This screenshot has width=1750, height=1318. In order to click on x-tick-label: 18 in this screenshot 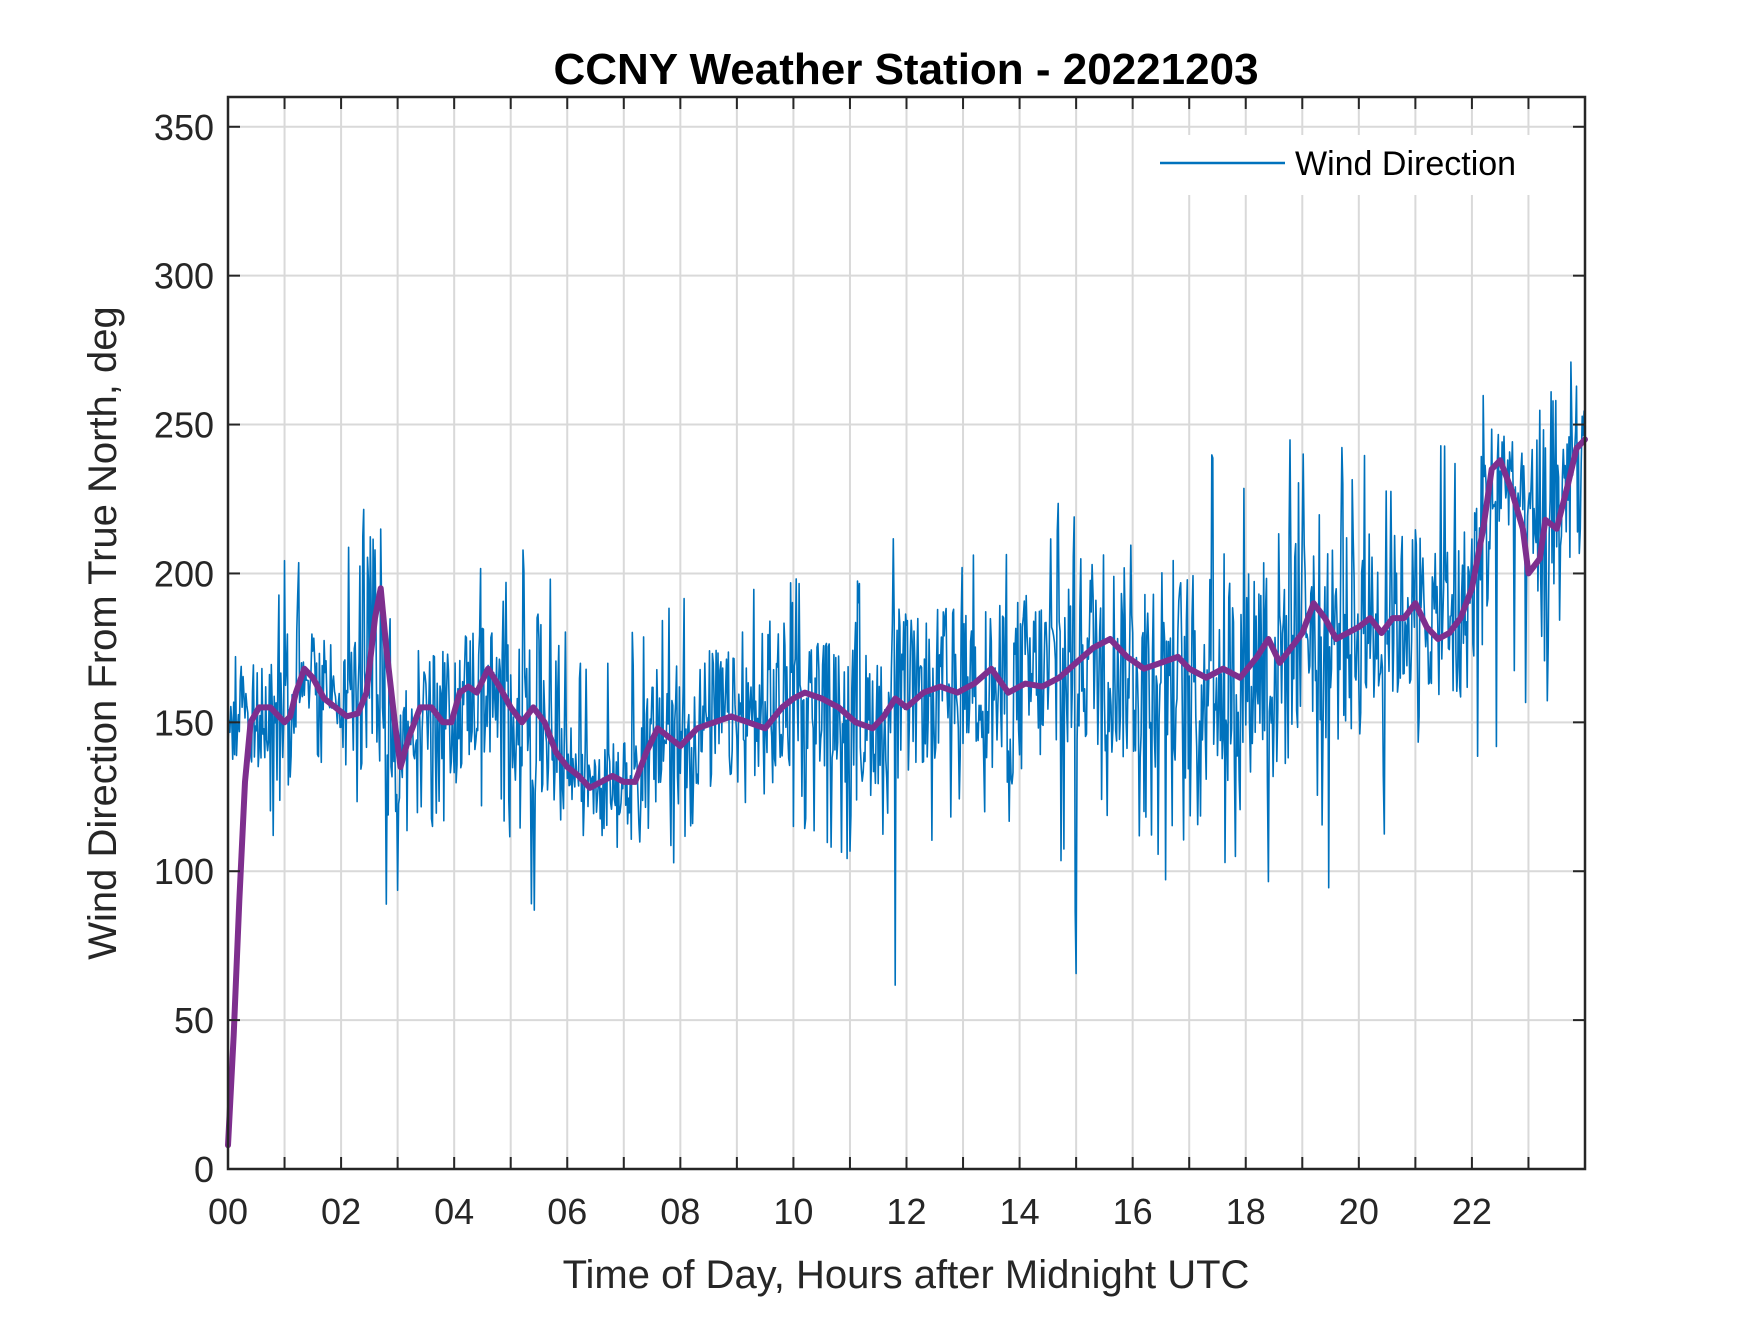, I will do `click(1246, 1211)`.